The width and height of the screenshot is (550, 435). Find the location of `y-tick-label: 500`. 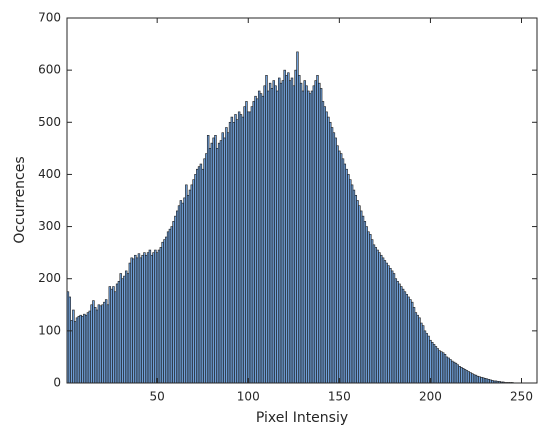

y-tick-label: 500 is located at coordinates (49, 122).